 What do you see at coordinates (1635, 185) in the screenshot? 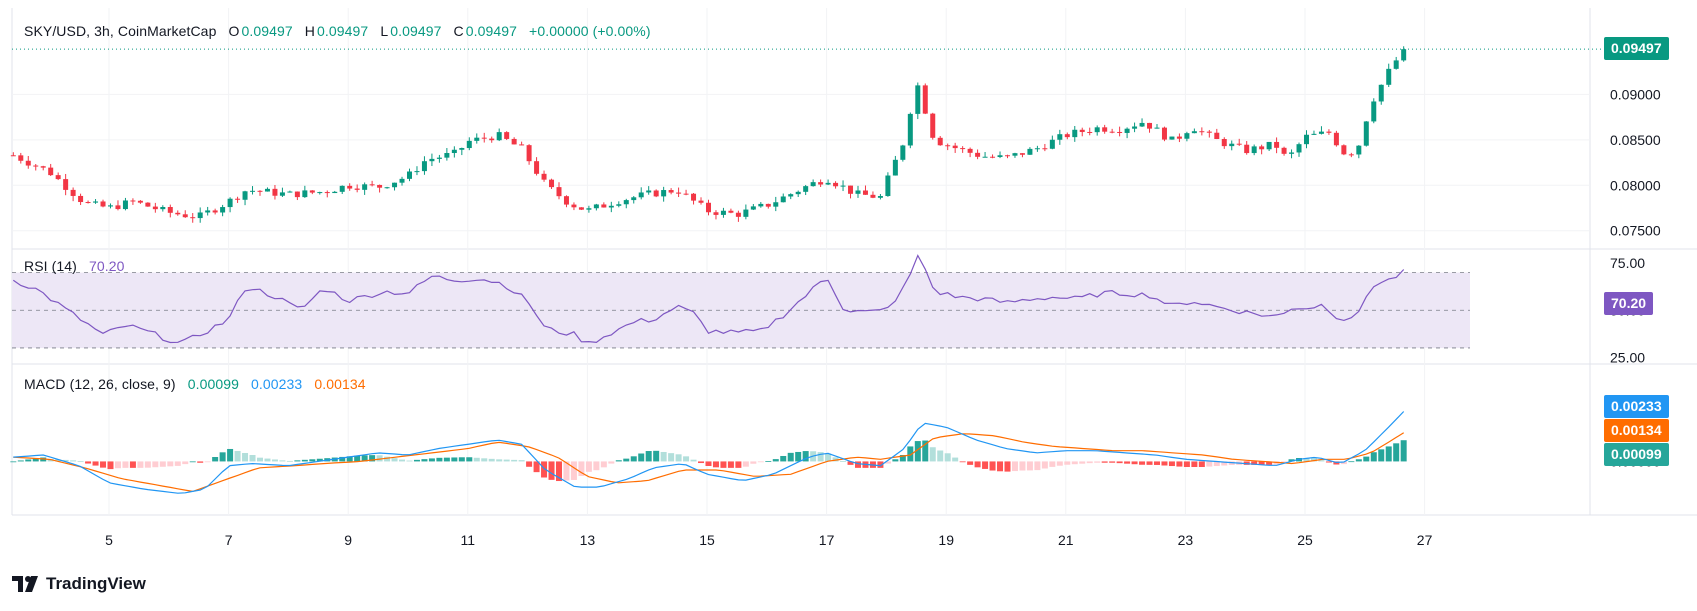
I see `price-tick-label: 0.08000` at bounding box center [1635, 185].